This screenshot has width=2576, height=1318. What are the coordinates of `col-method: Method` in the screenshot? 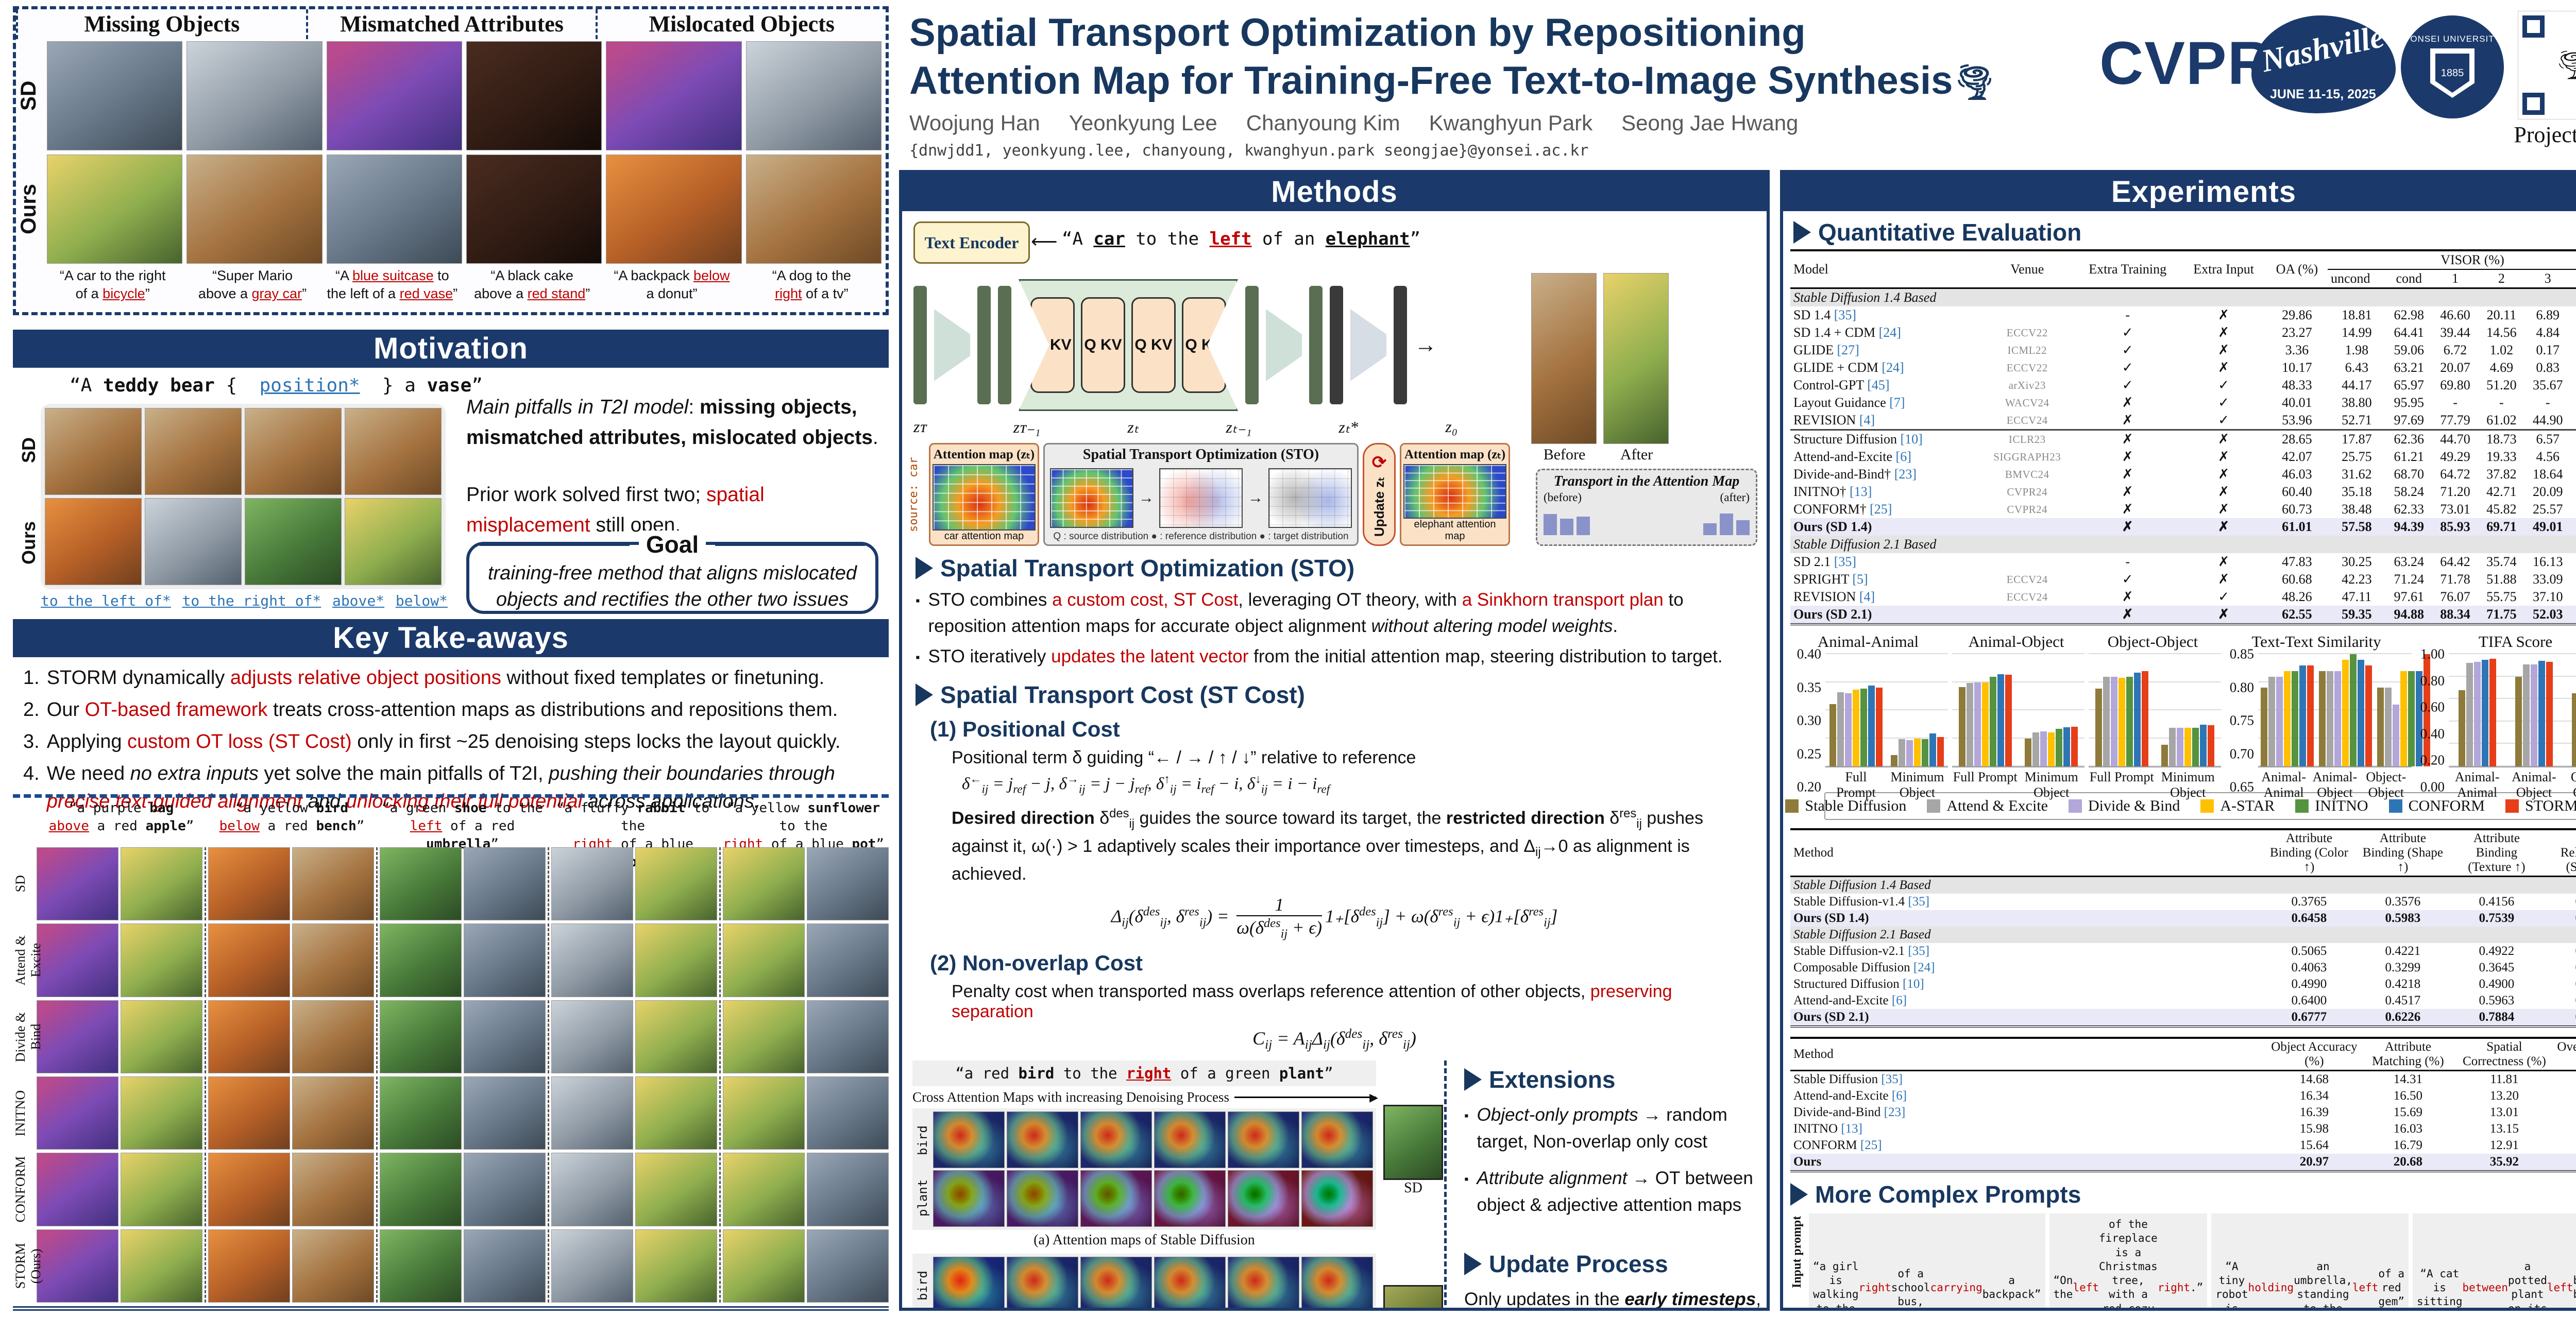 It's located at (1813, 1054).